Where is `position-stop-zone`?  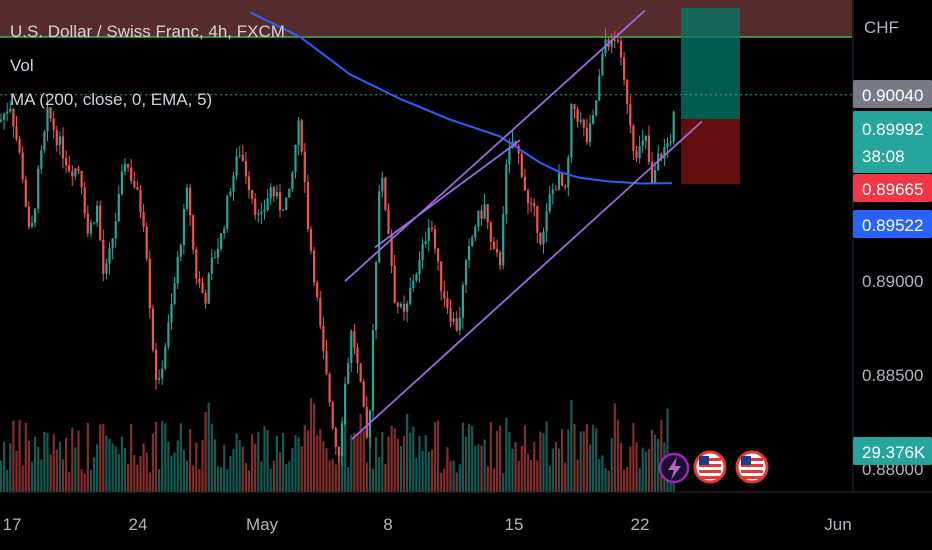
position-stop-zone is located at coordinates (710, 151).